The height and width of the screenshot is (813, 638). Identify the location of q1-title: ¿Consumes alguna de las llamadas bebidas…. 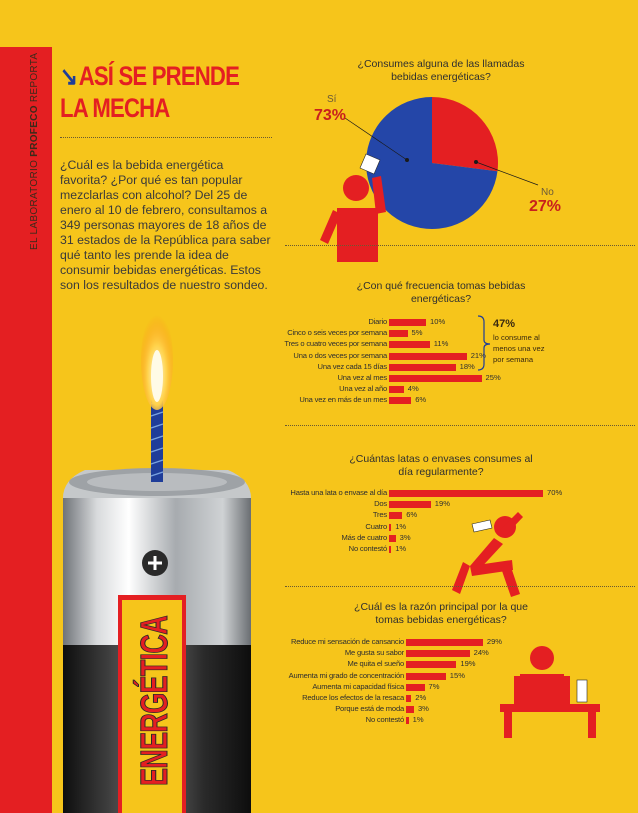
(441, 70).